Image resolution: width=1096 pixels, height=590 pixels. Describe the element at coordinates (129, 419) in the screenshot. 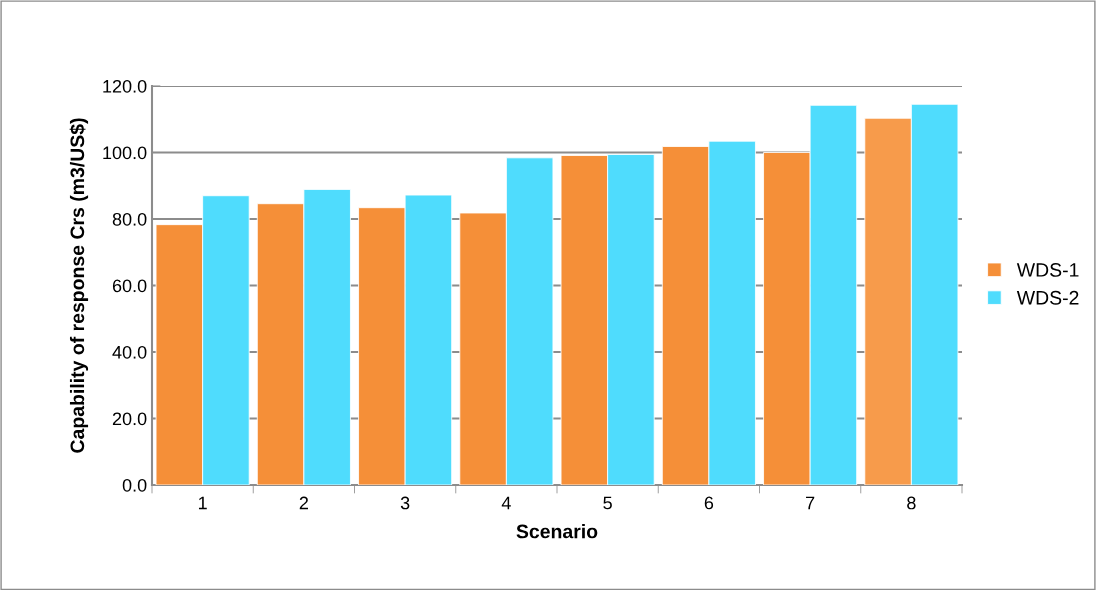

I see `y-tick-label: 20.0` at that location.